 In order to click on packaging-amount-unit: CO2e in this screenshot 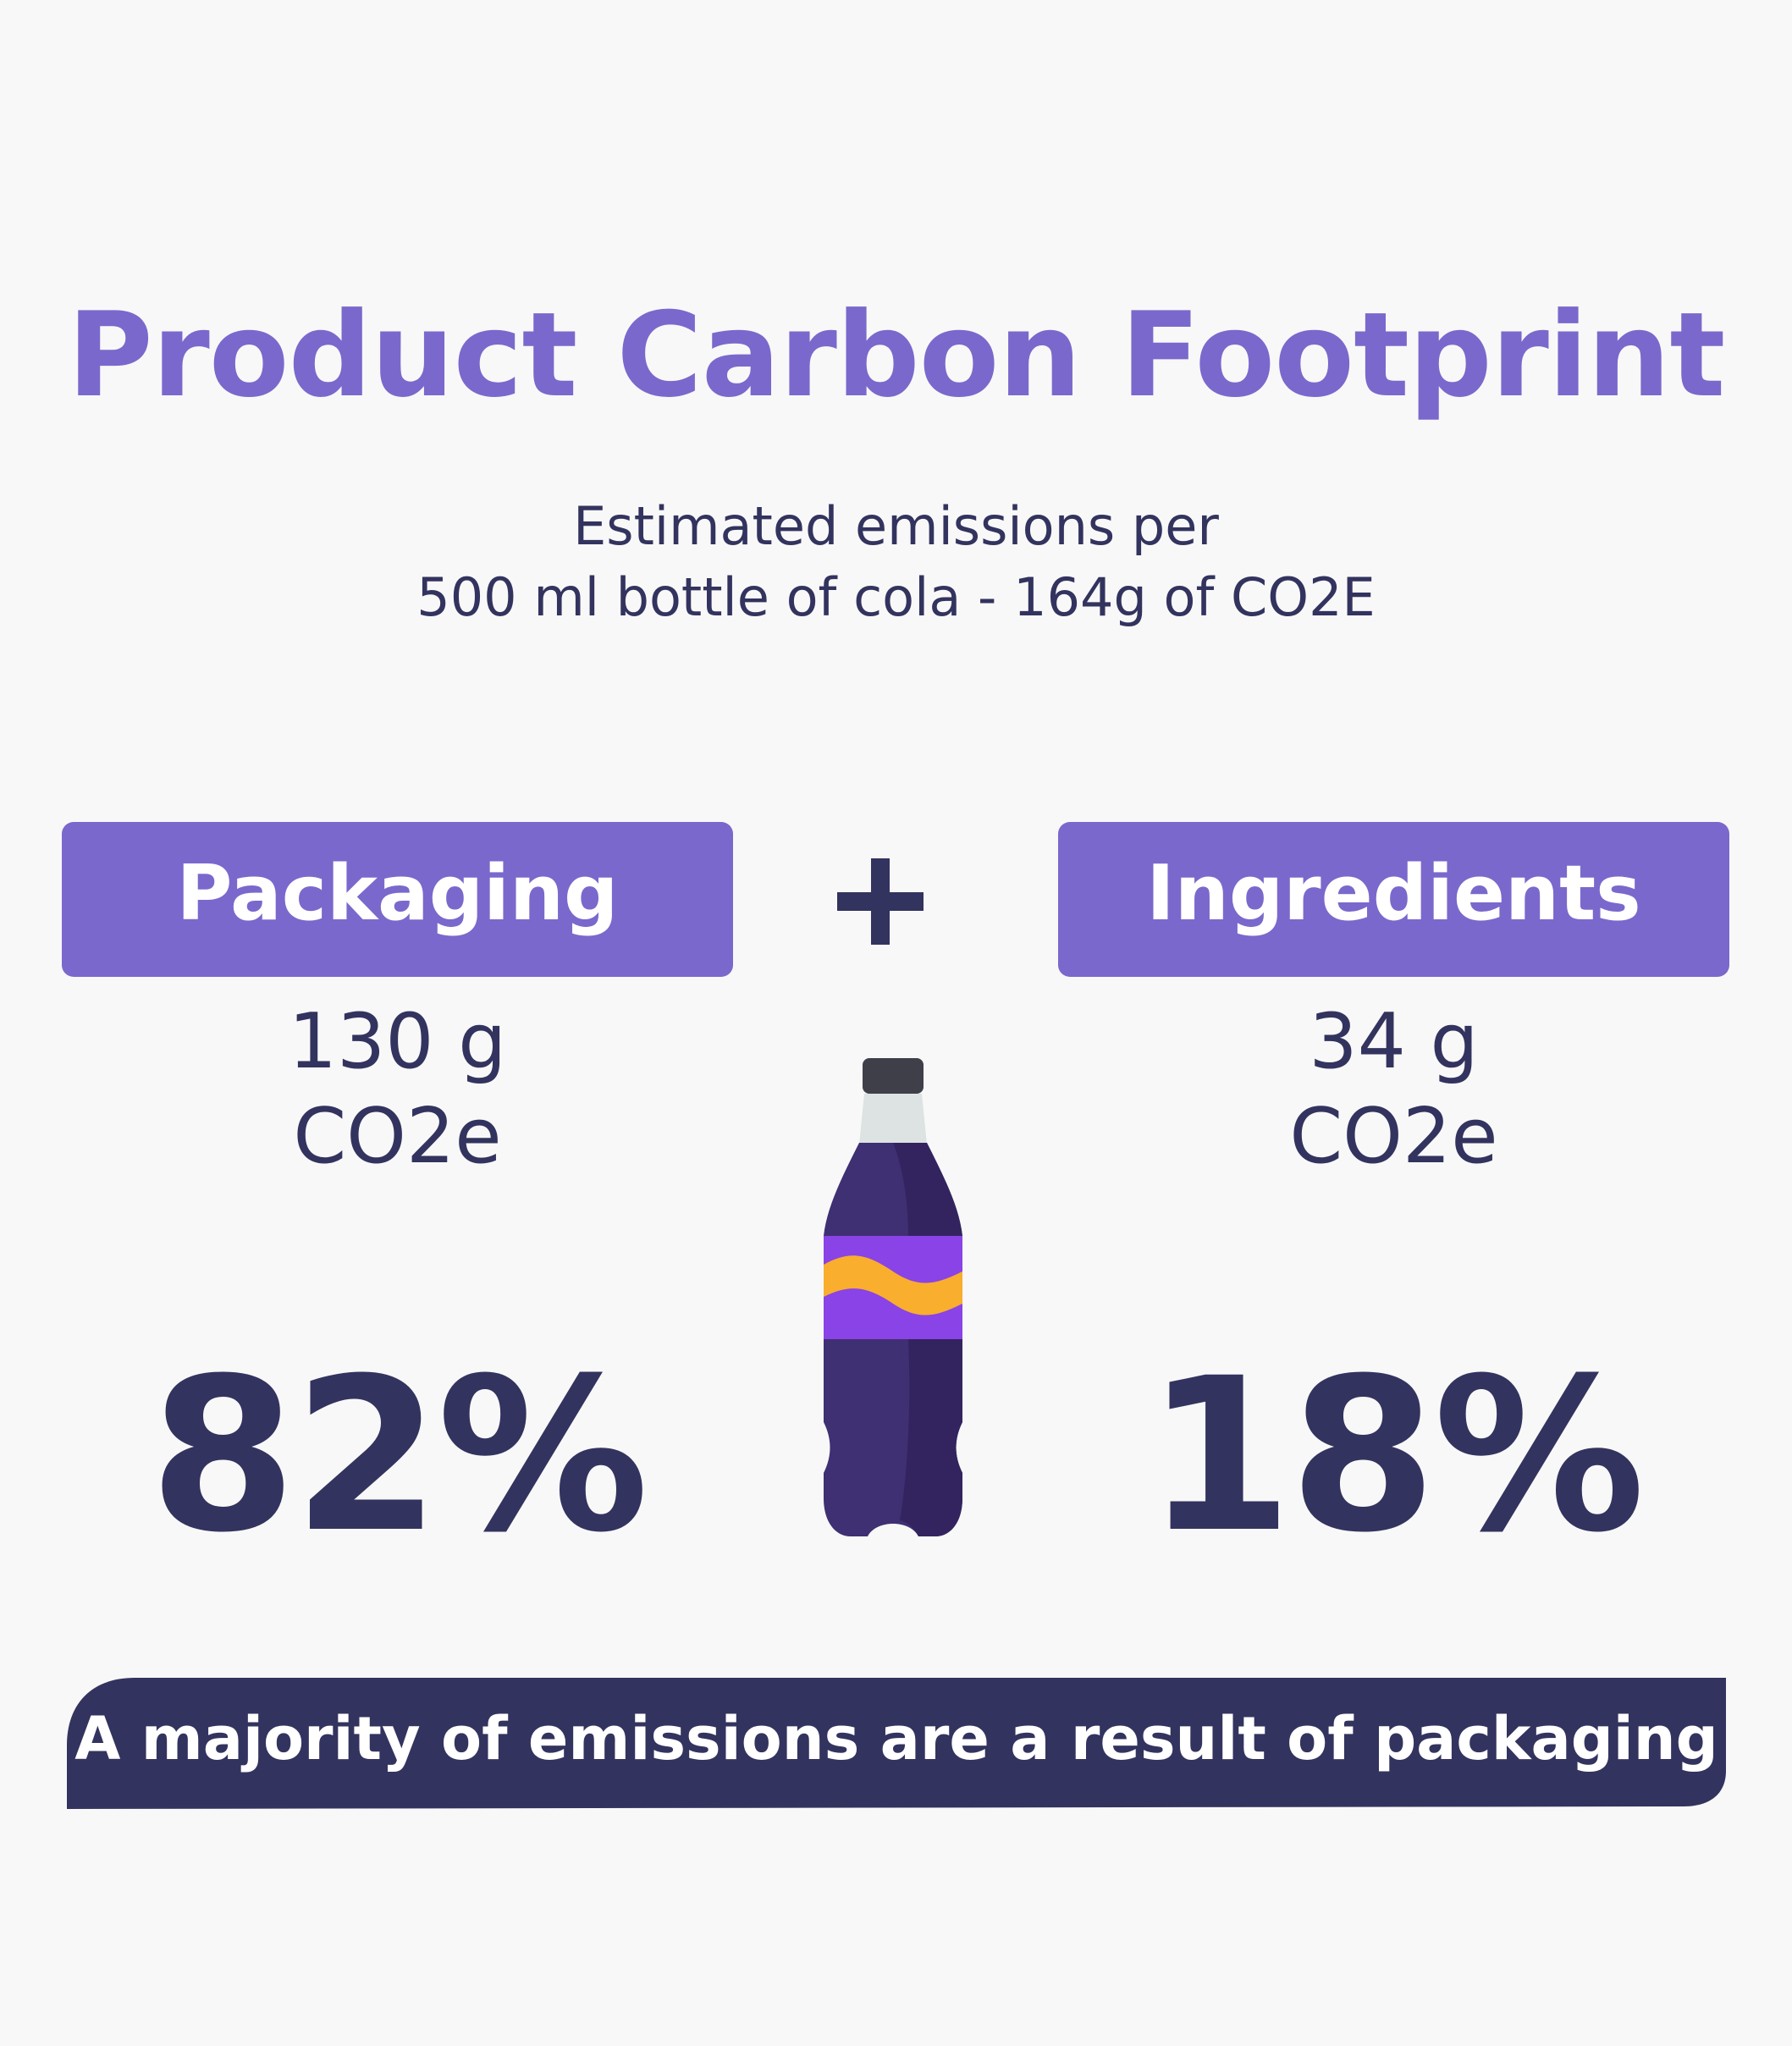, I will do `click(397, 1136)`.